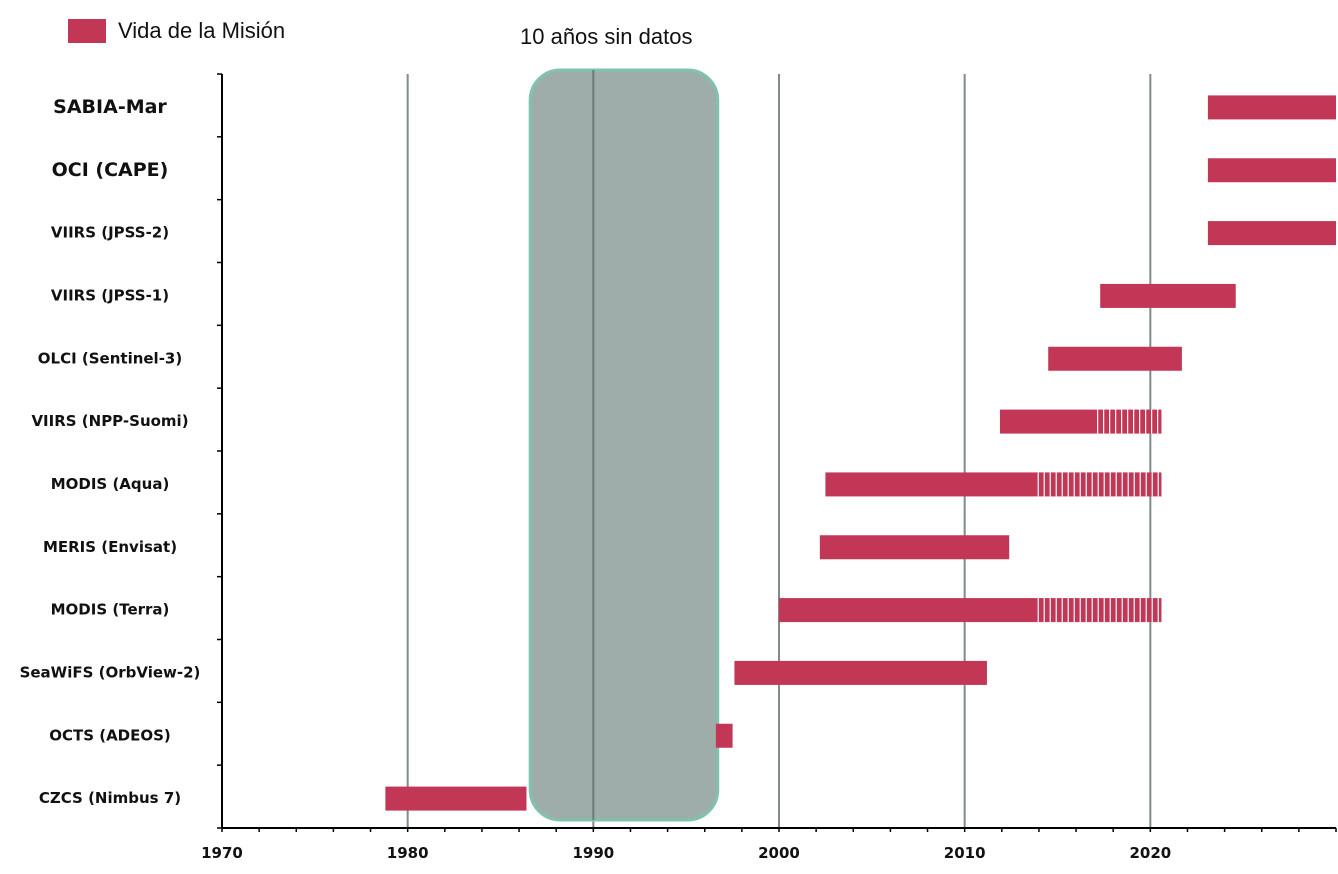 This screenshot has height=874, width=1338. Describe the element at coordinates (109, 421) in the screenshot. I see `mission-label: VIIRS (NPP-Suomi)` at that location.